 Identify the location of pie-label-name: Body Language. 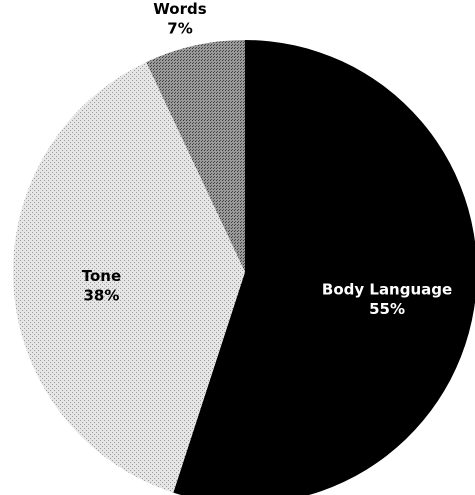
(387, 290).